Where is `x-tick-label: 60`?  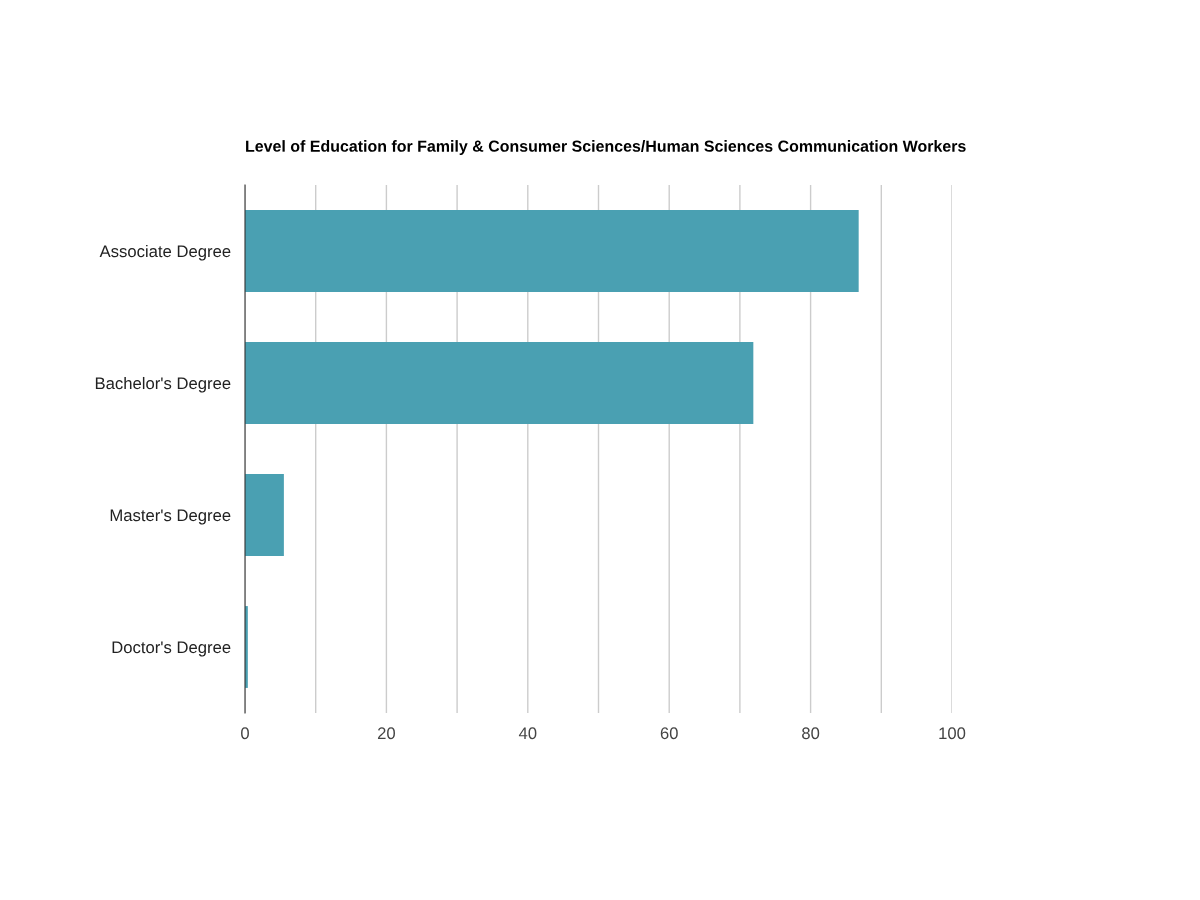 x-tick-label: 60 is located at coordinates (669, 733).